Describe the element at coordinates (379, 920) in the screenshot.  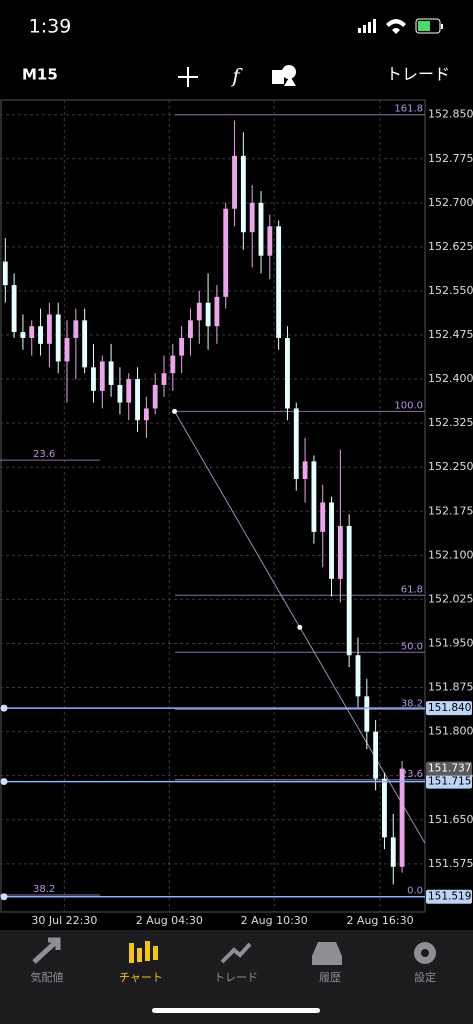
I see `x-tick-label: 2 Aug 16:30` at that location.